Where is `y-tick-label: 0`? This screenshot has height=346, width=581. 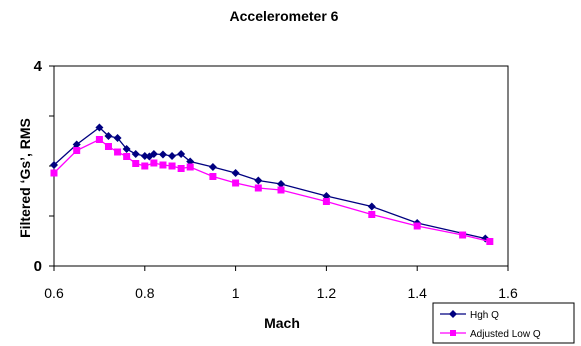
y-tick-label: 0 is located at coordinates (38, 266).